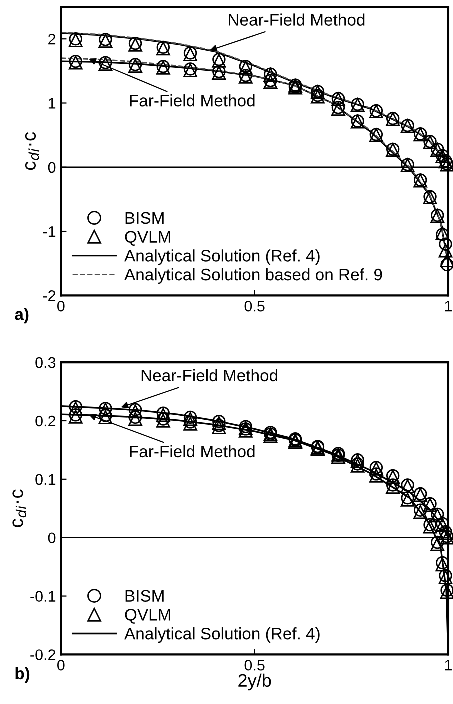 This screenshot has height=704, width=453. Describe the element at coordinates (23, 675) in the screenshot. I see `text: b)` at that location.